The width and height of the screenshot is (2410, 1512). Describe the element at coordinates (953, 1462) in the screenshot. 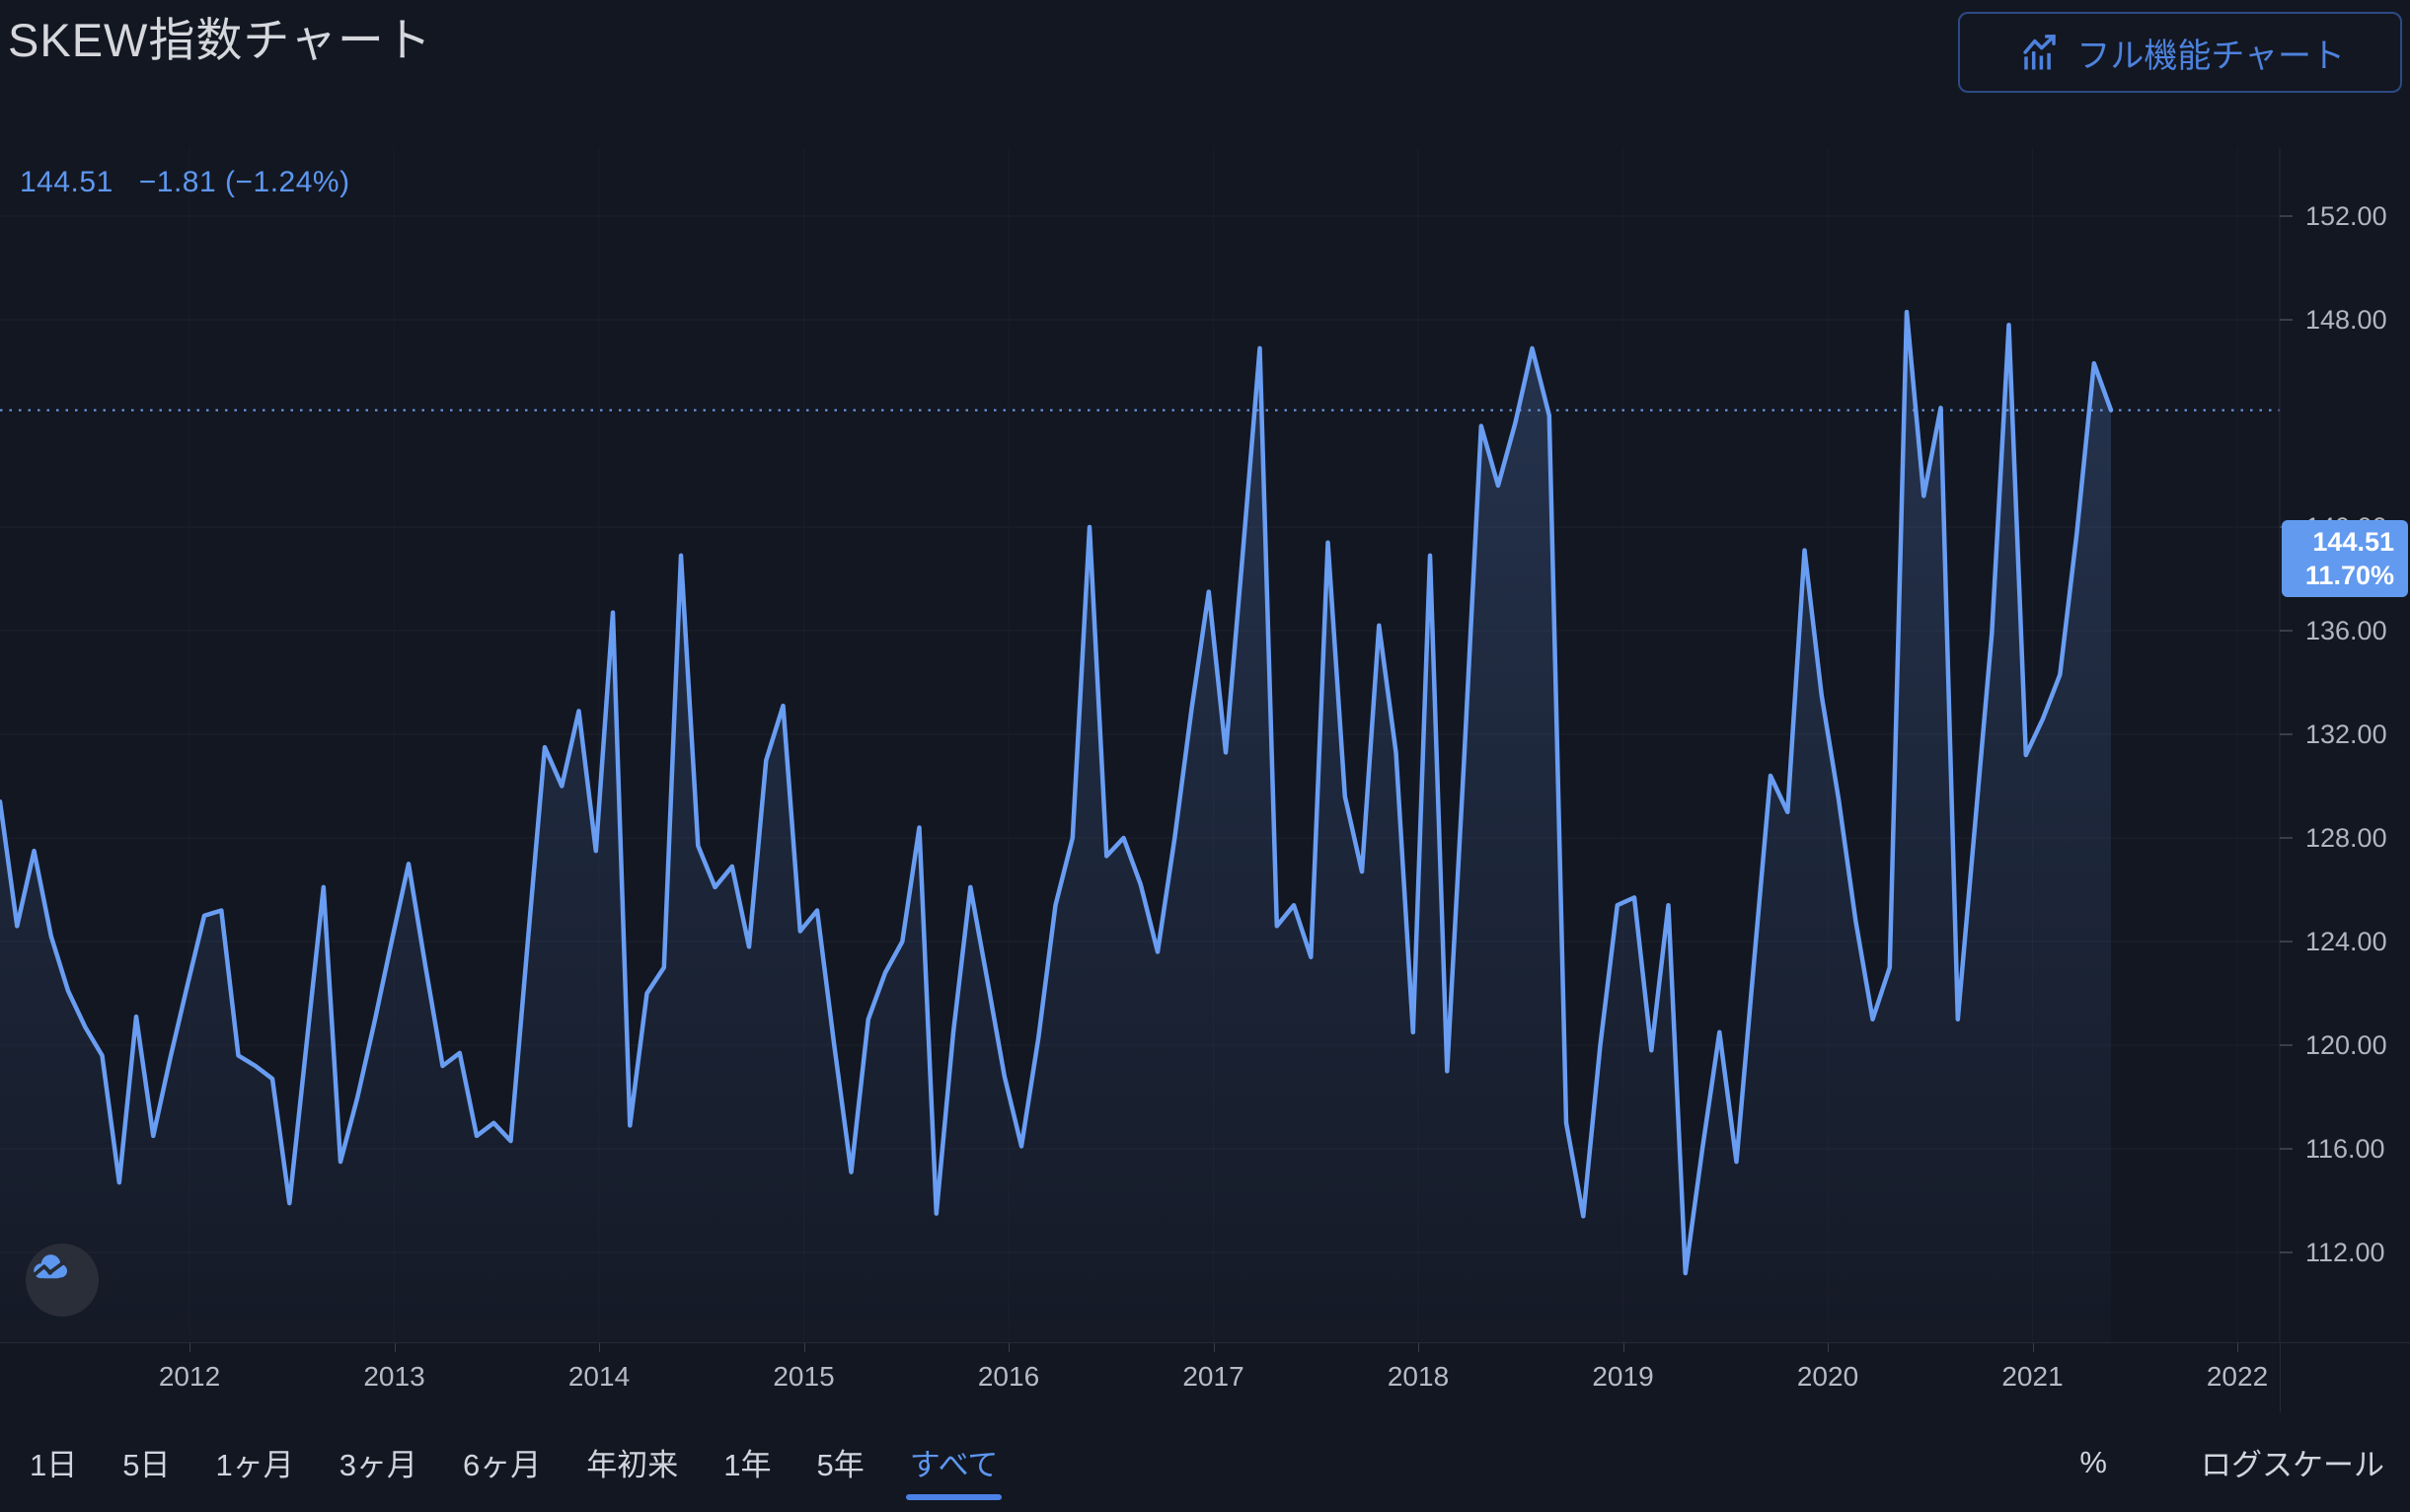

I see `range-button-すべて: すべて` at that location.